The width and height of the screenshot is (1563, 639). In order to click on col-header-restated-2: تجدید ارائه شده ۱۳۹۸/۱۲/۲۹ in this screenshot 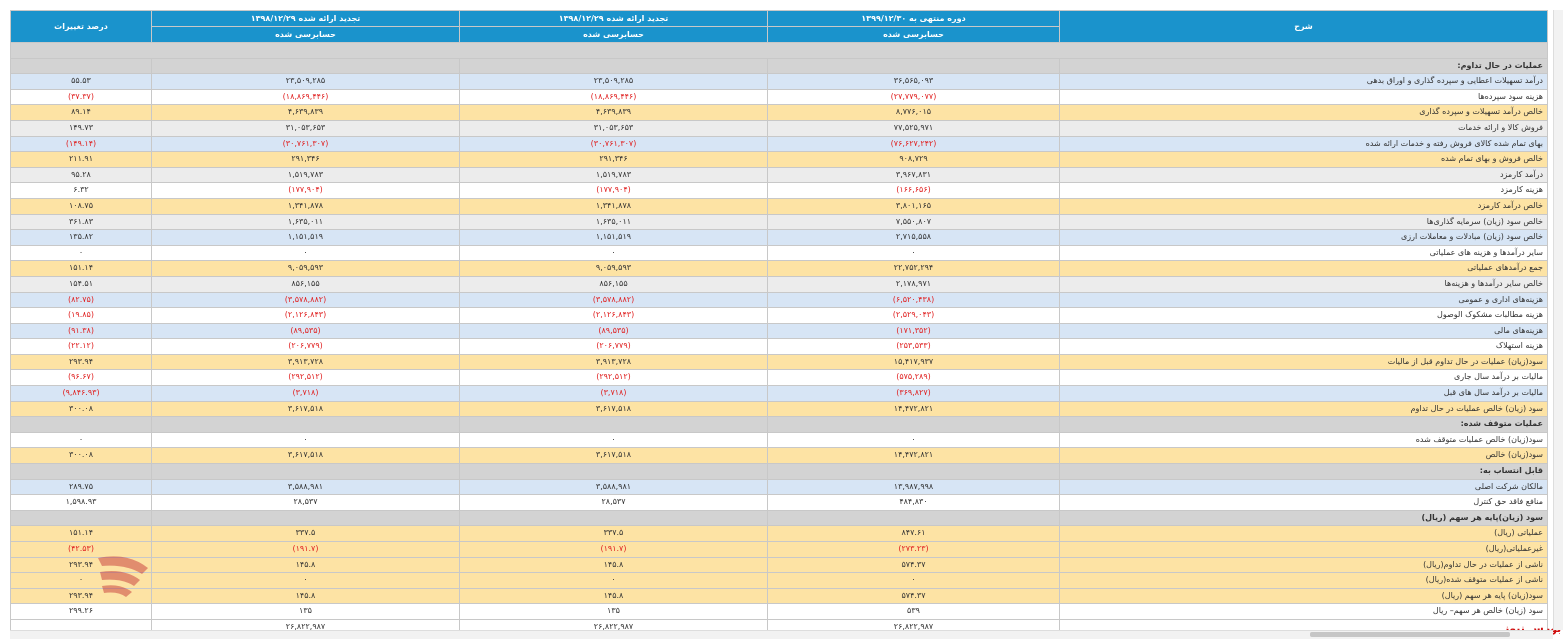, I will do `click(305, 18)`.